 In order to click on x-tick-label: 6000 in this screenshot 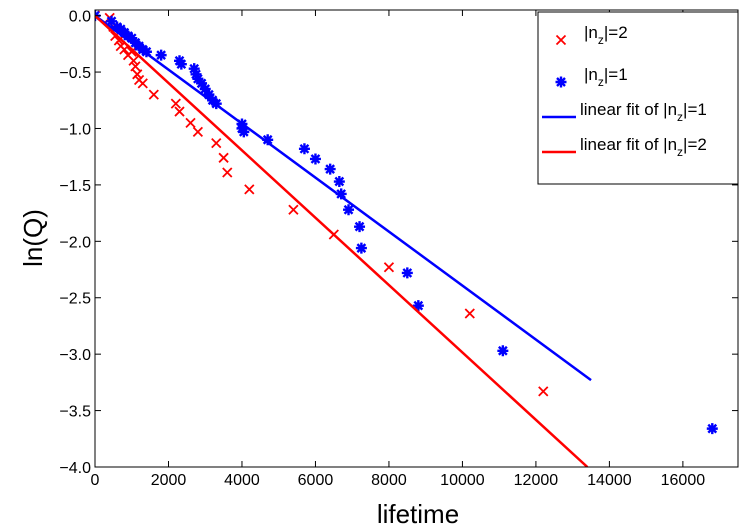, I will do `click(316, 480)`.